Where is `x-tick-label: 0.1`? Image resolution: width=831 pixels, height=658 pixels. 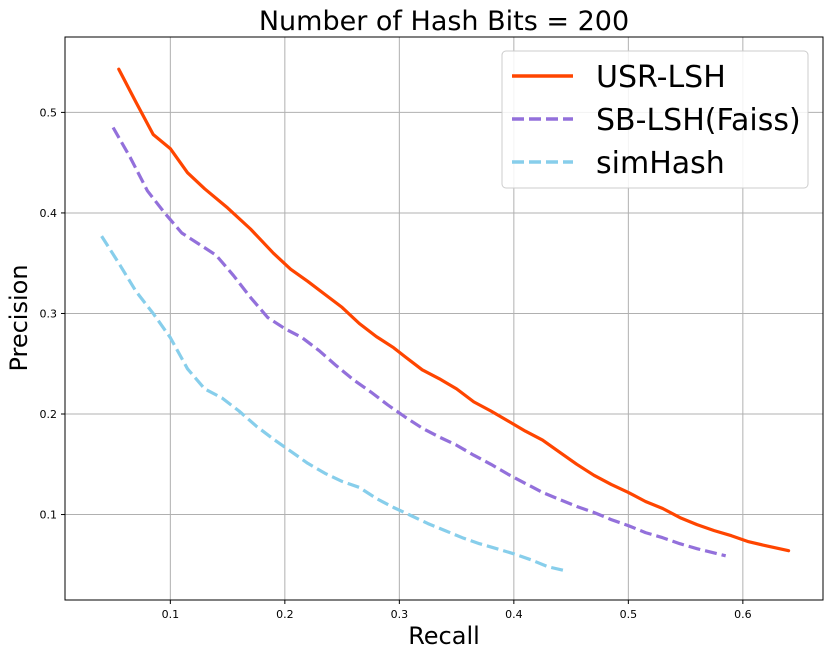
x-tick-label: 0.1 is located at coordinates (171, 614).